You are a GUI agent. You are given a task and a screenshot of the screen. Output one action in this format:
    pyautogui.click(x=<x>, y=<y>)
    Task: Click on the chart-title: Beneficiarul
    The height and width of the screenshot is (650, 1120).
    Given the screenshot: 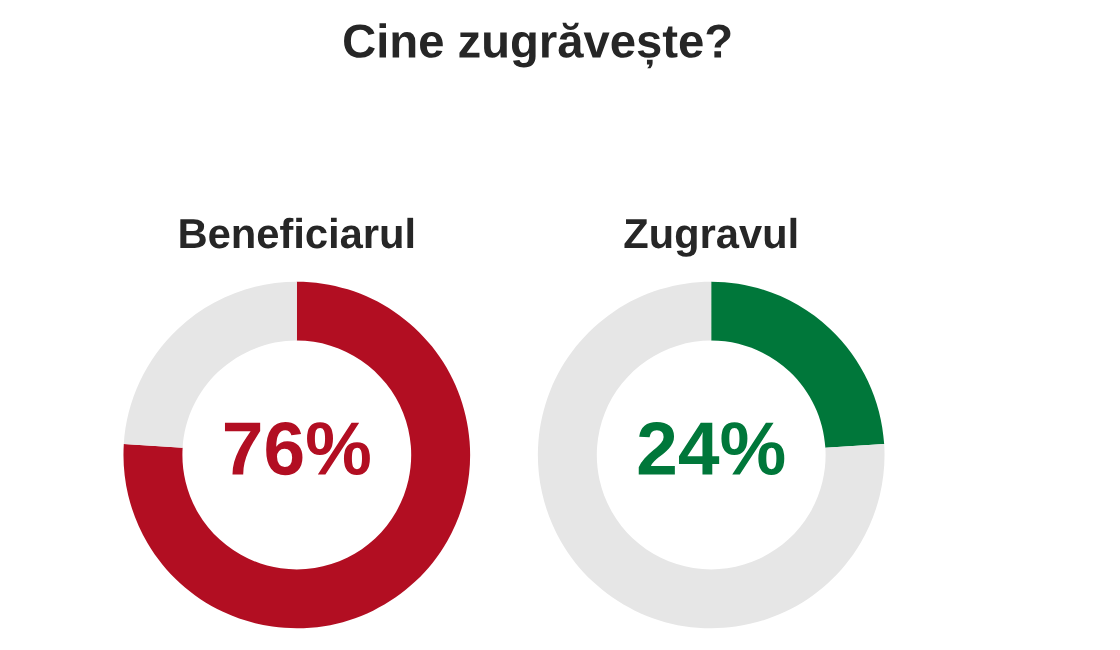 What is the action you would take?
    pyautogui.click(x=297, y=233)
    